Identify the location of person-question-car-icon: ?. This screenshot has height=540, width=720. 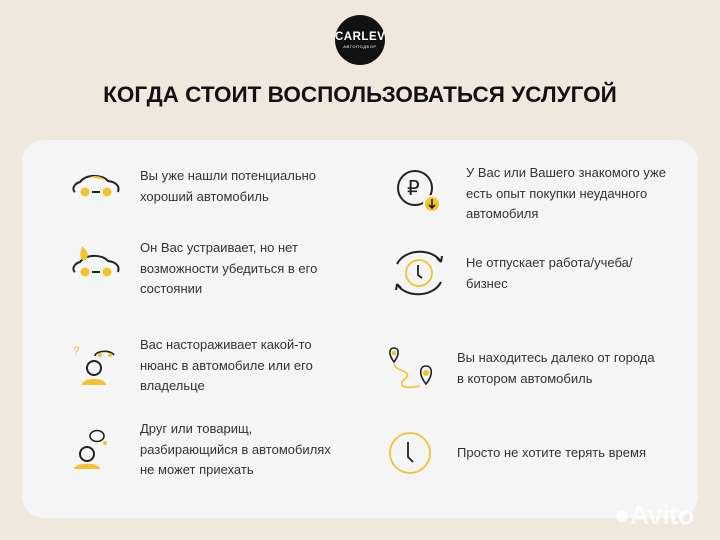
(94, 364).